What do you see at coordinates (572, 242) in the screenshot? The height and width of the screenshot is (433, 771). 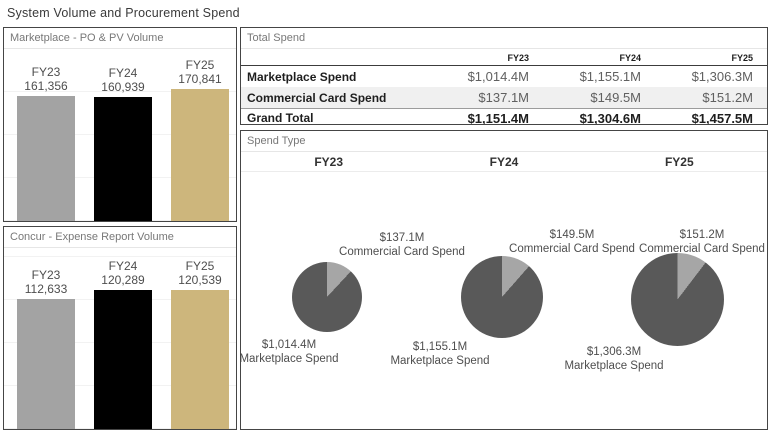 I see `commercial-card-label-fy24: $149.5M Commercial Card Spend` at bounding box center [572, 242].